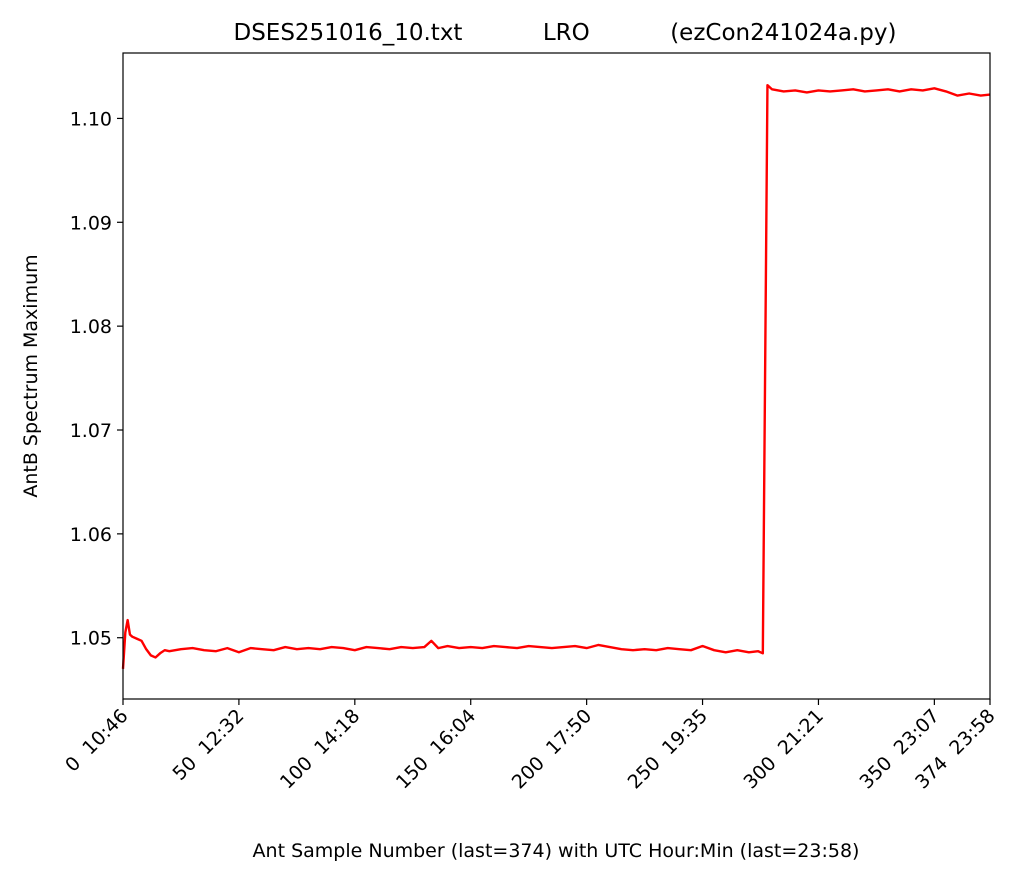  I want to click on y-tick-label: 1.09, so click(91, 223).